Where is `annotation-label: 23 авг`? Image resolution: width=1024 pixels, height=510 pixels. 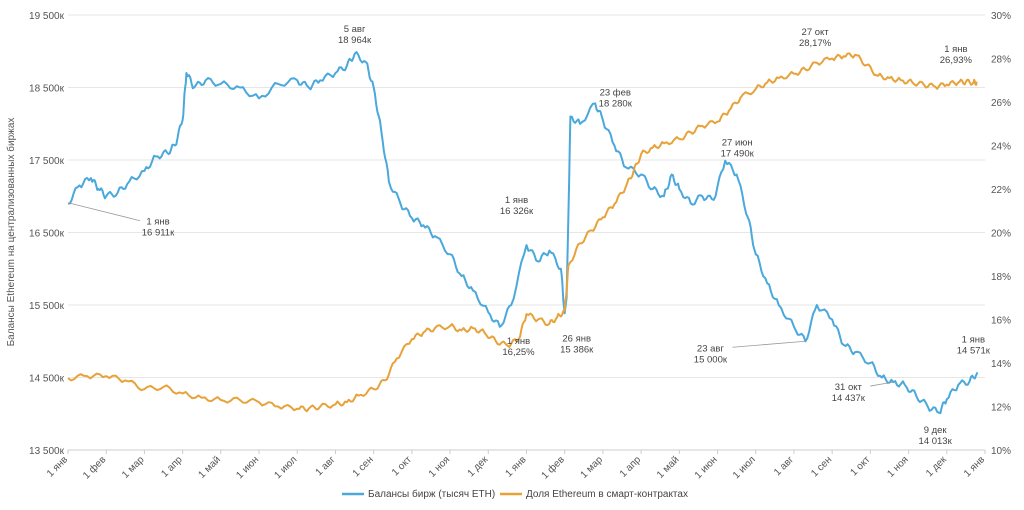
annotation-label: 23 авг is located at coordinates (711, 348).